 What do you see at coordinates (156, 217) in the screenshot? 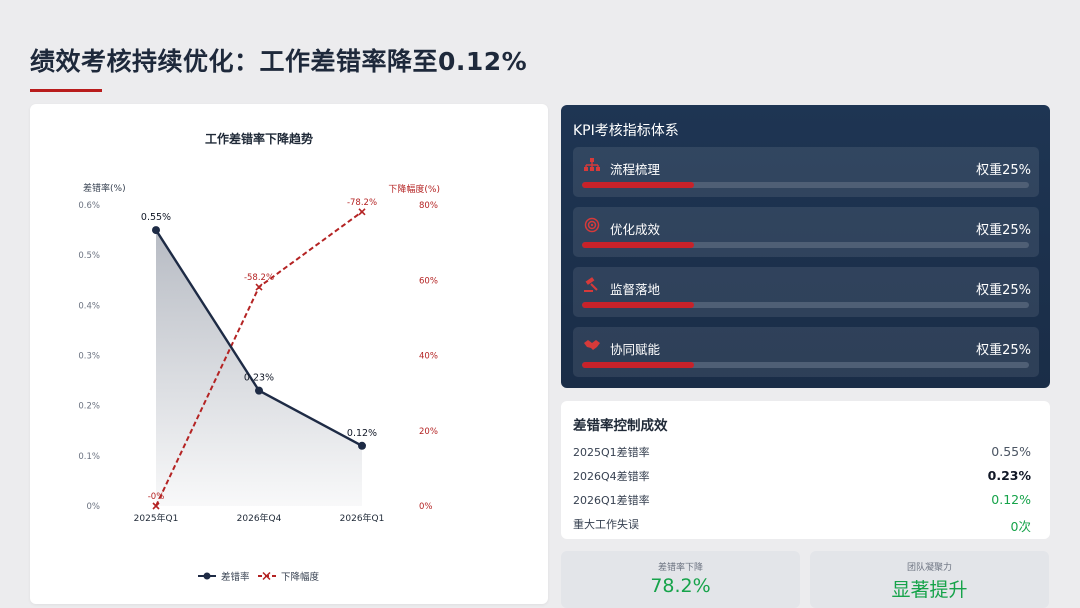
I see `error-rate-data-label: 0.55%` at bounding box center [156, 217].